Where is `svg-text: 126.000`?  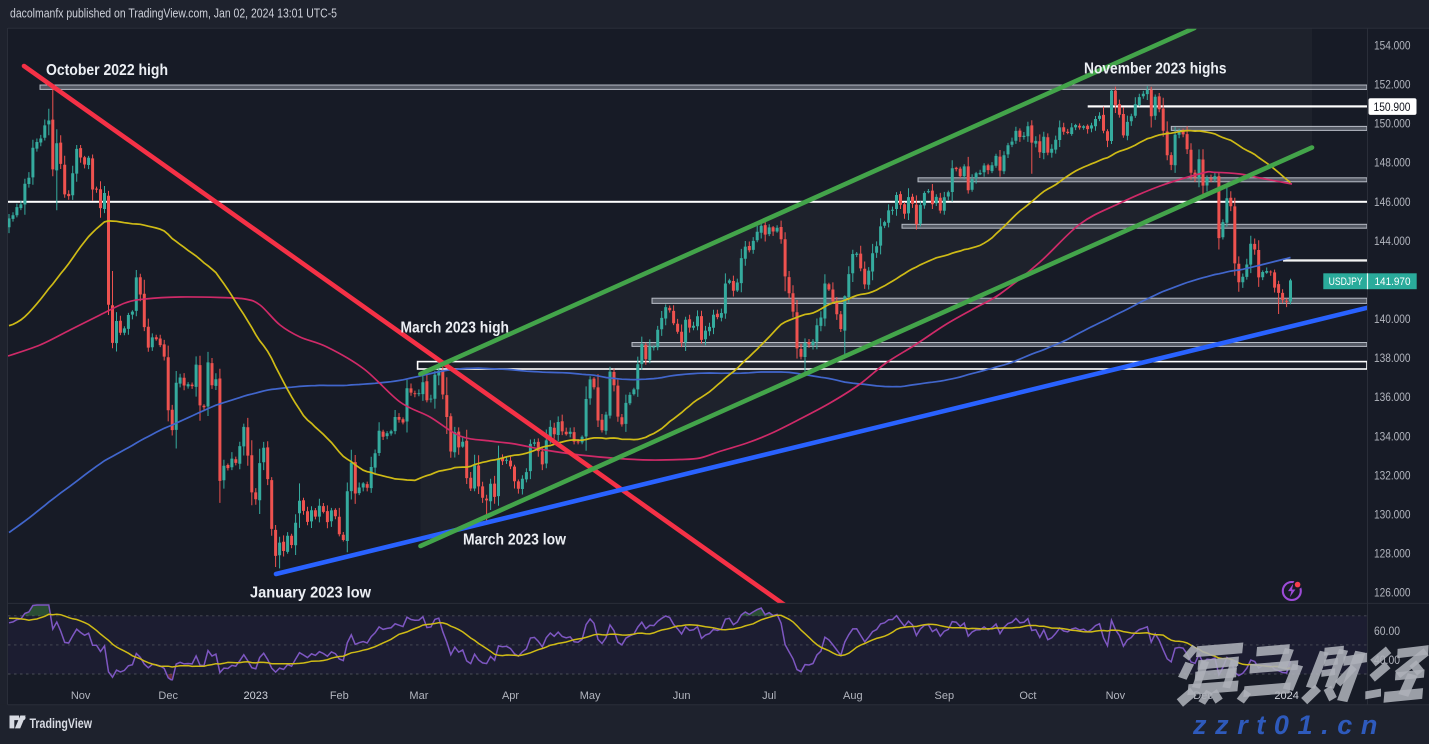
svg-text: 126.000 is located at coordinates (1392, 593).